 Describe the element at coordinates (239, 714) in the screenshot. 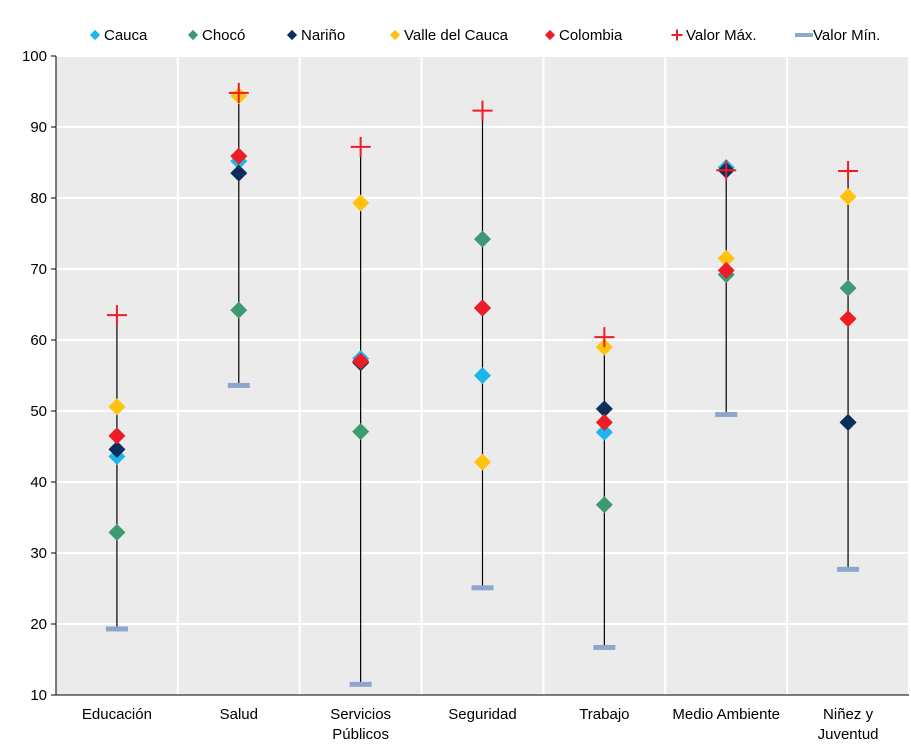

I see `x-tick-label-salud: Salud` at that location.